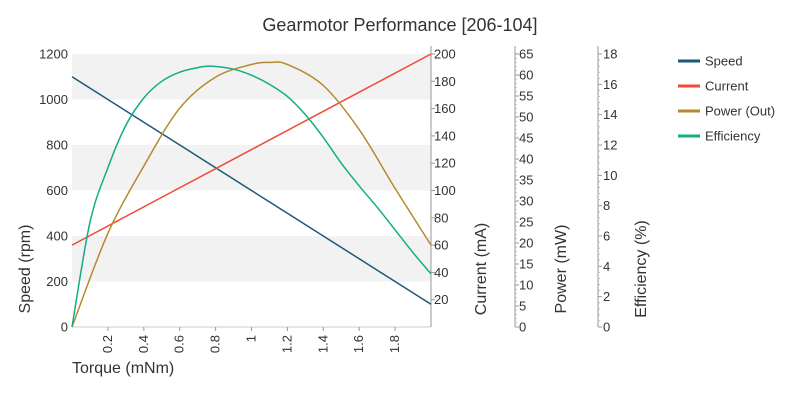 The width and height of the screenshot is (800, 400). I want to click on x-tick-label: 1.2, so click(286, 344).